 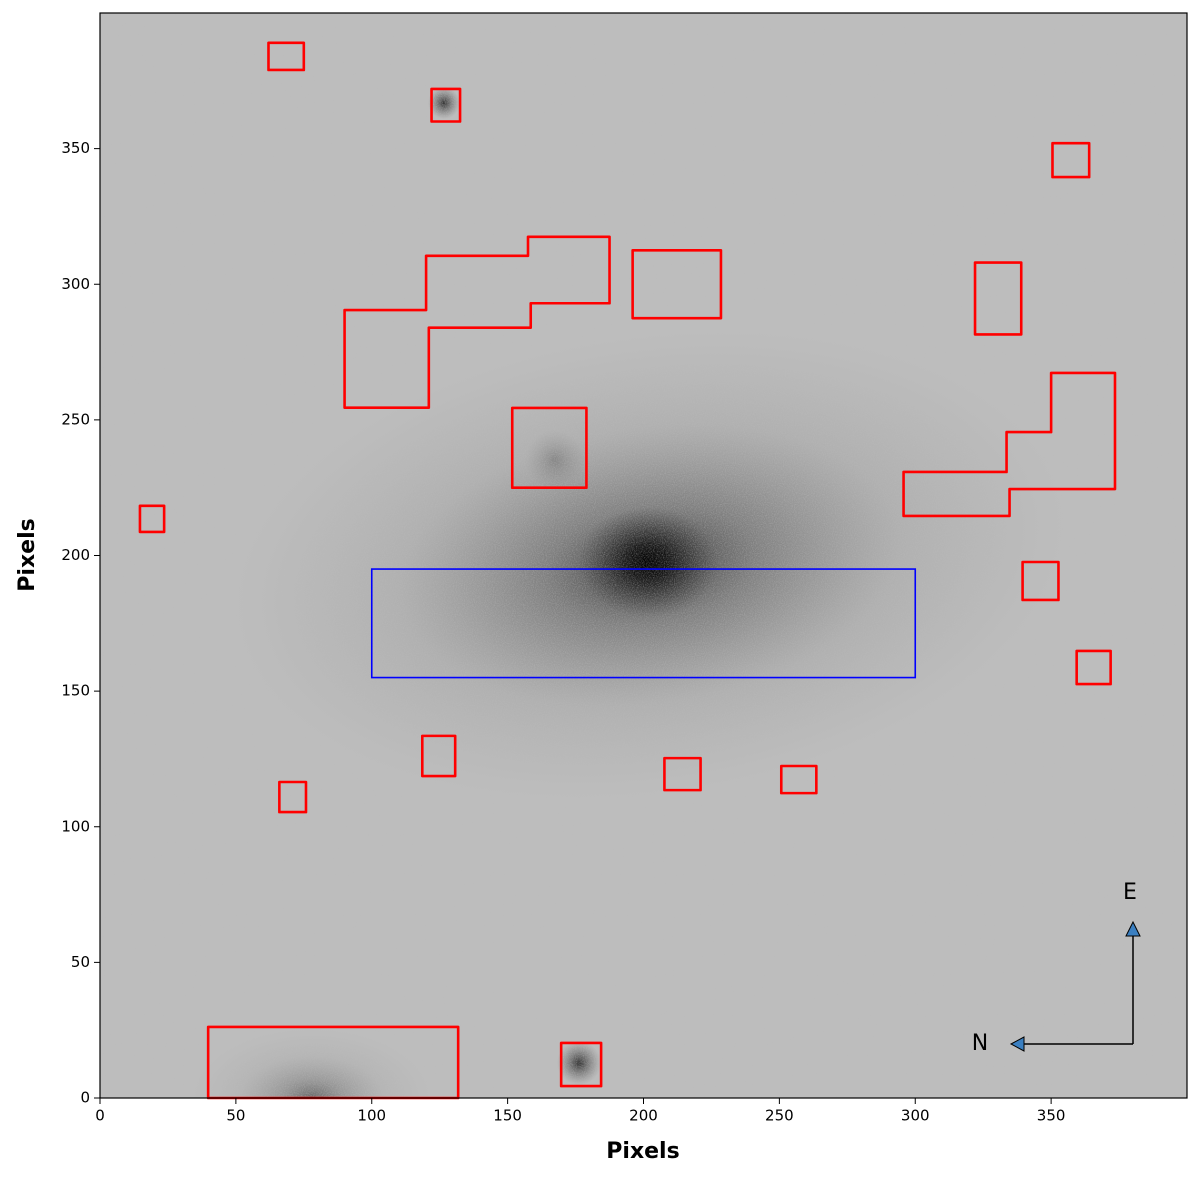 What do you see at coordinates (75, 419) in the screenshot?
I see `y-tick-label: 250` at bounding box center [75, 419].